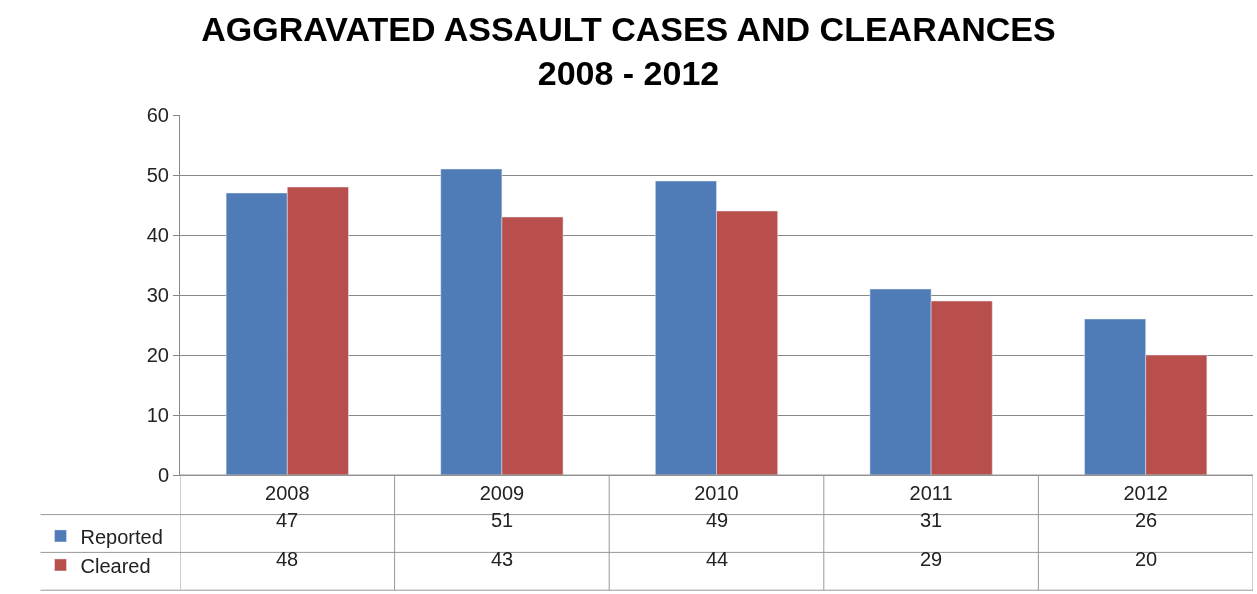  I want to click on data-label: 48, so click(287, 559).